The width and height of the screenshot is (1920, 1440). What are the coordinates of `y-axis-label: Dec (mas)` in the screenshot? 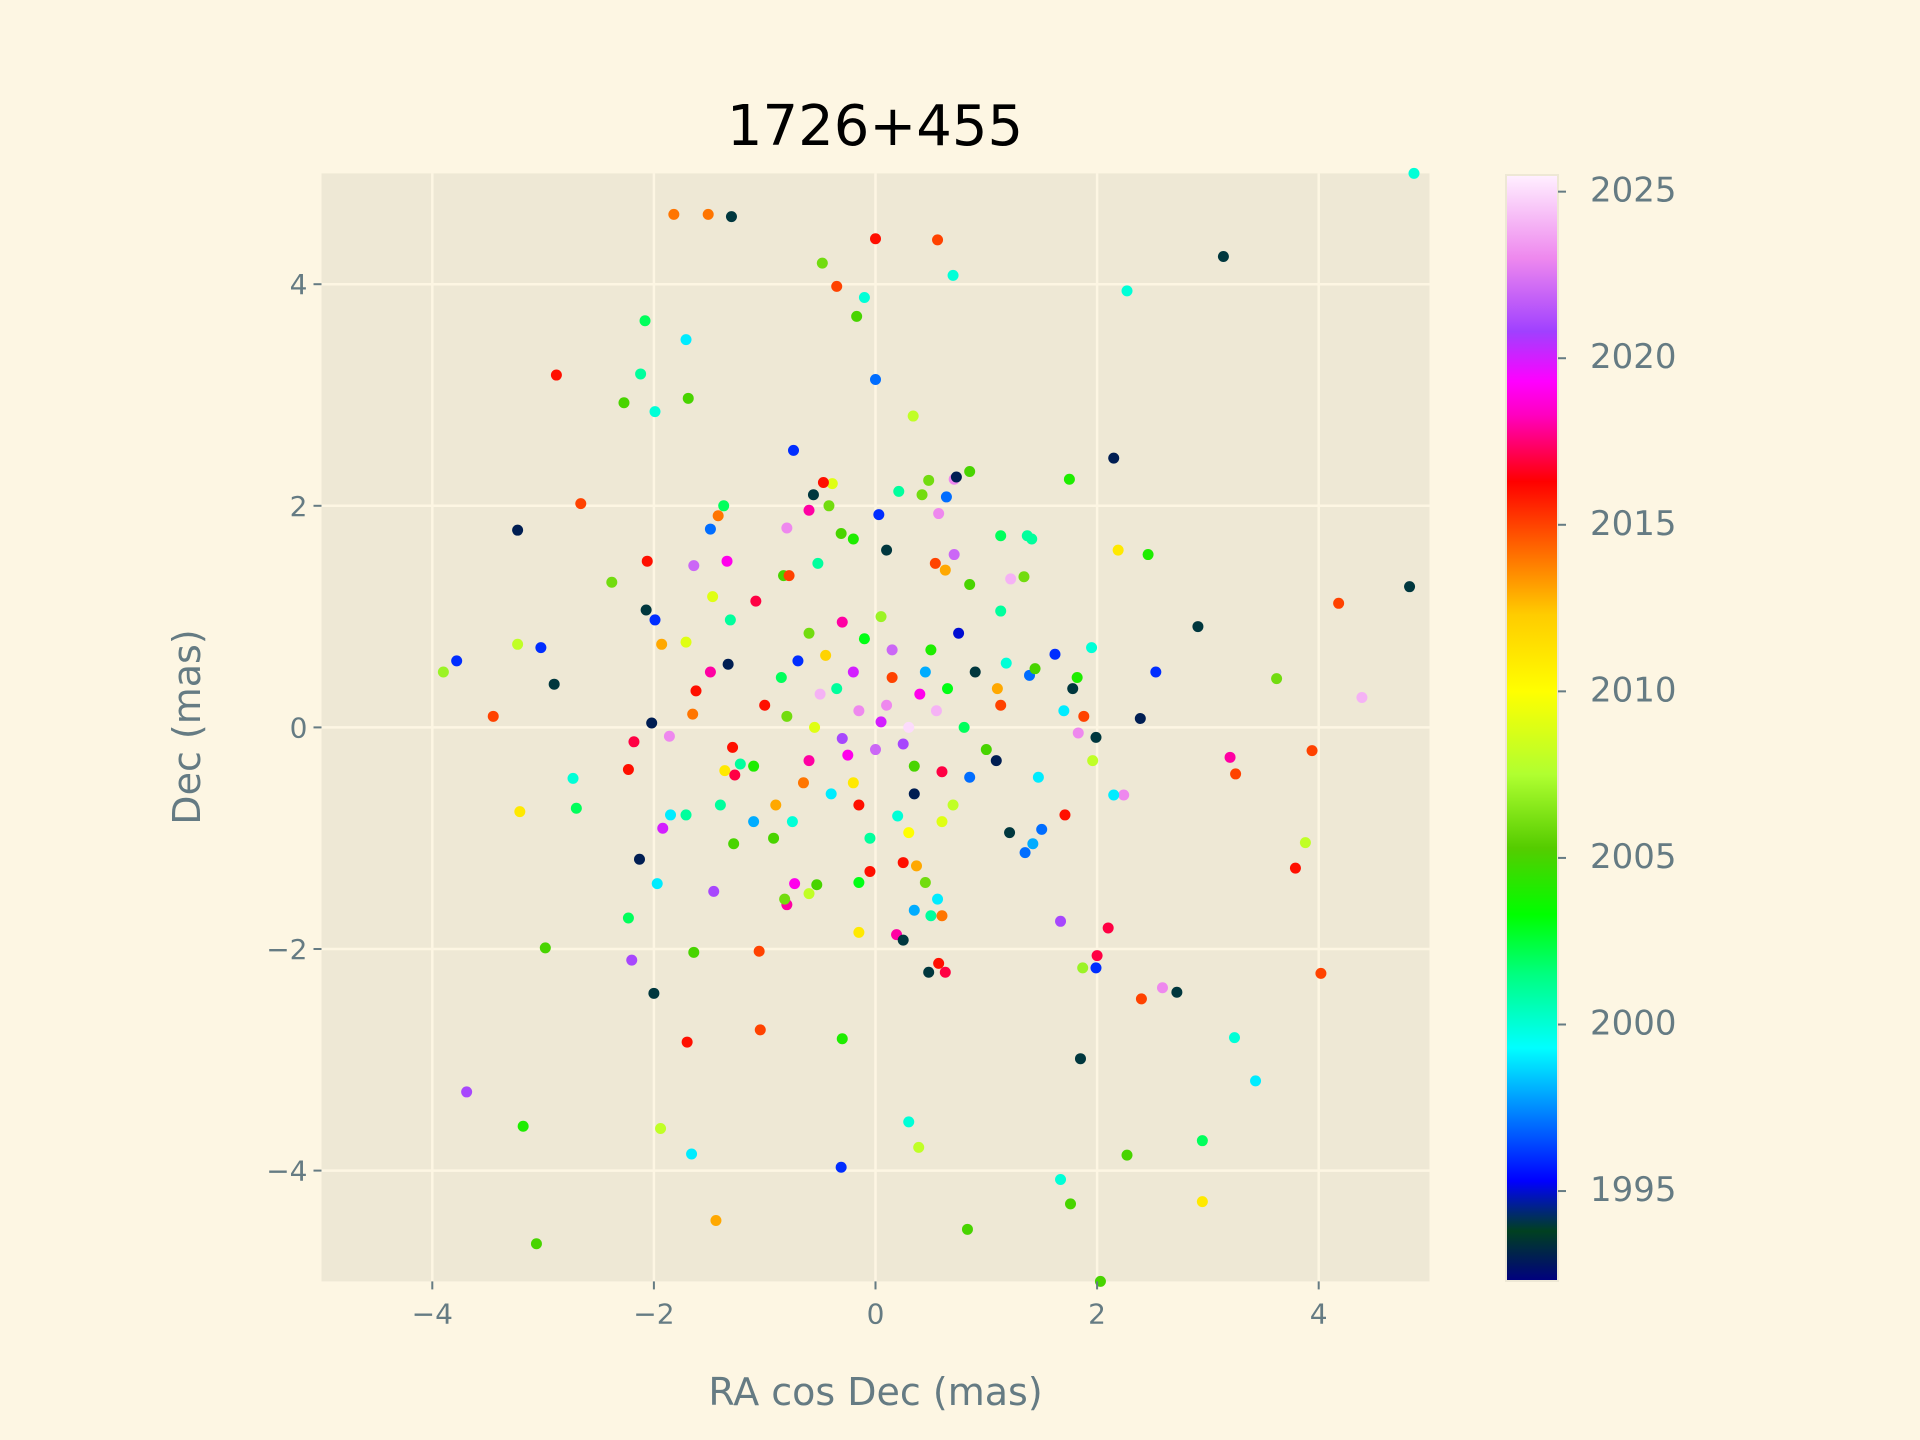 It's located at (187, 726).